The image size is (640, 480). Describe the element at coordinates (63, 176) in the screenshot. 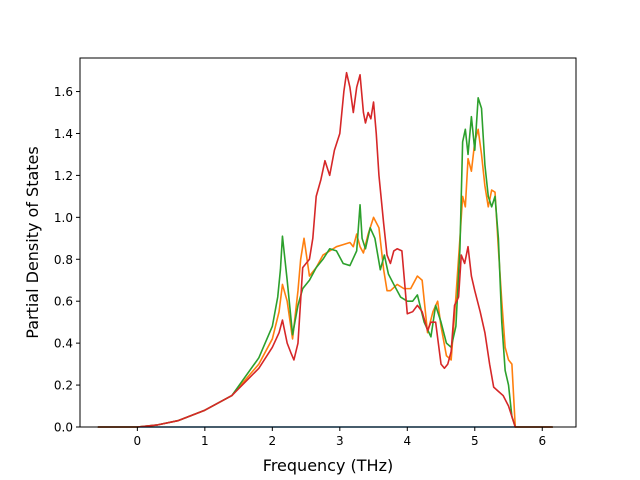

I see `y-tick-label: 1.2` at that location.